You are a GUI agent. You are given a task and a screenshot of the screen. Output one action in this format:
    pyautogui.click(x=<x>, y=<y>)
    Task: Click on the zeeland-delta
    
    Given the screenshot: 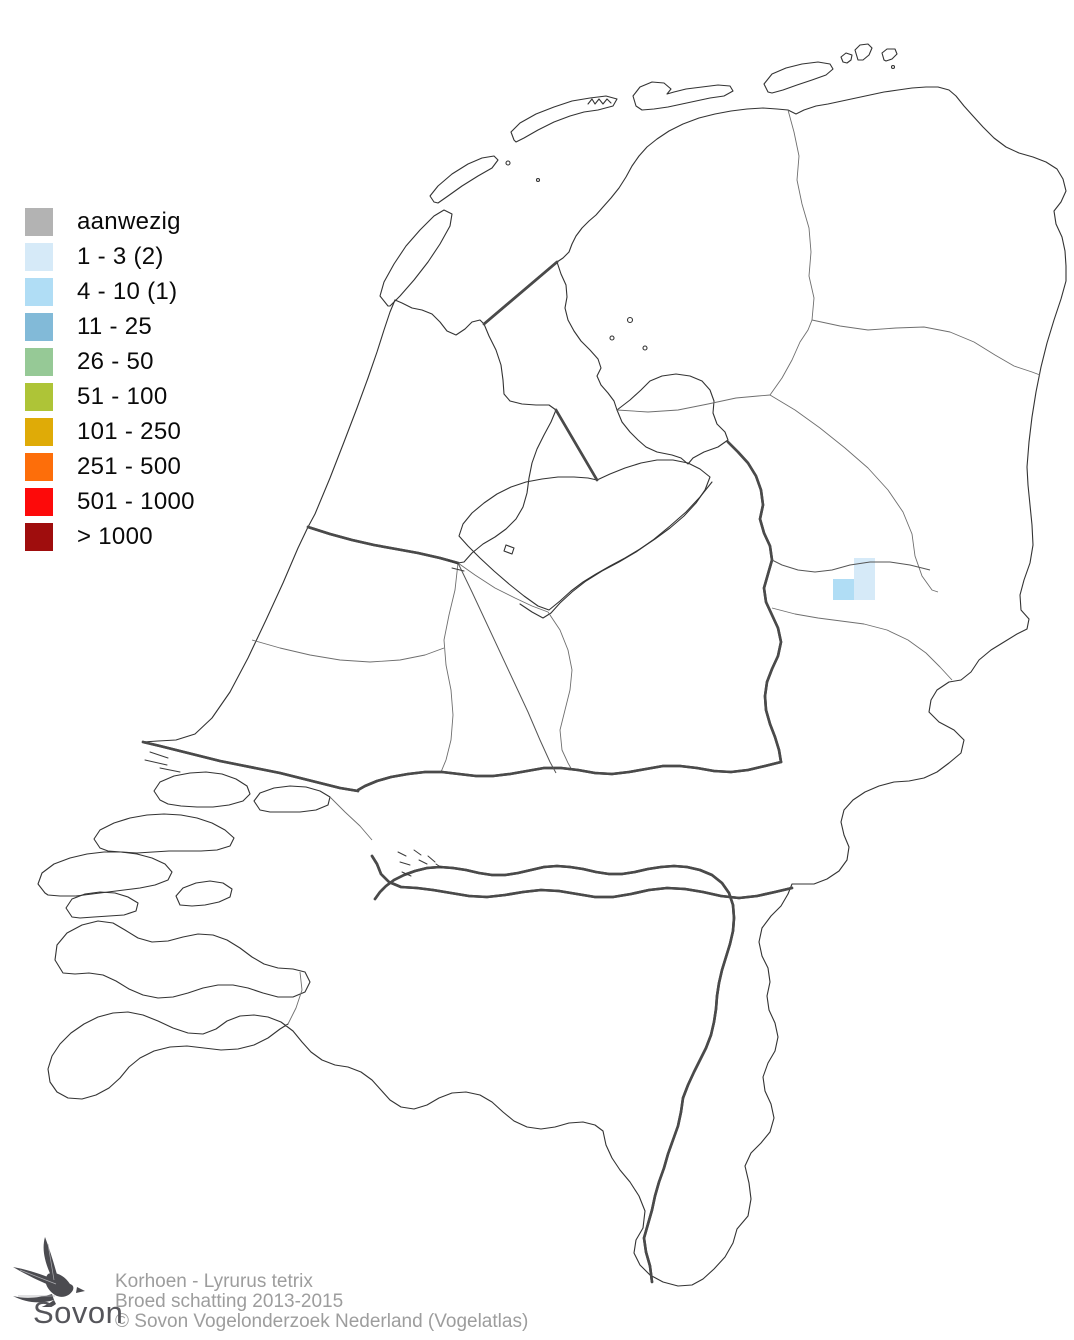 What is the action you would take?
    pyautogui.click(x=184, y=885)
    